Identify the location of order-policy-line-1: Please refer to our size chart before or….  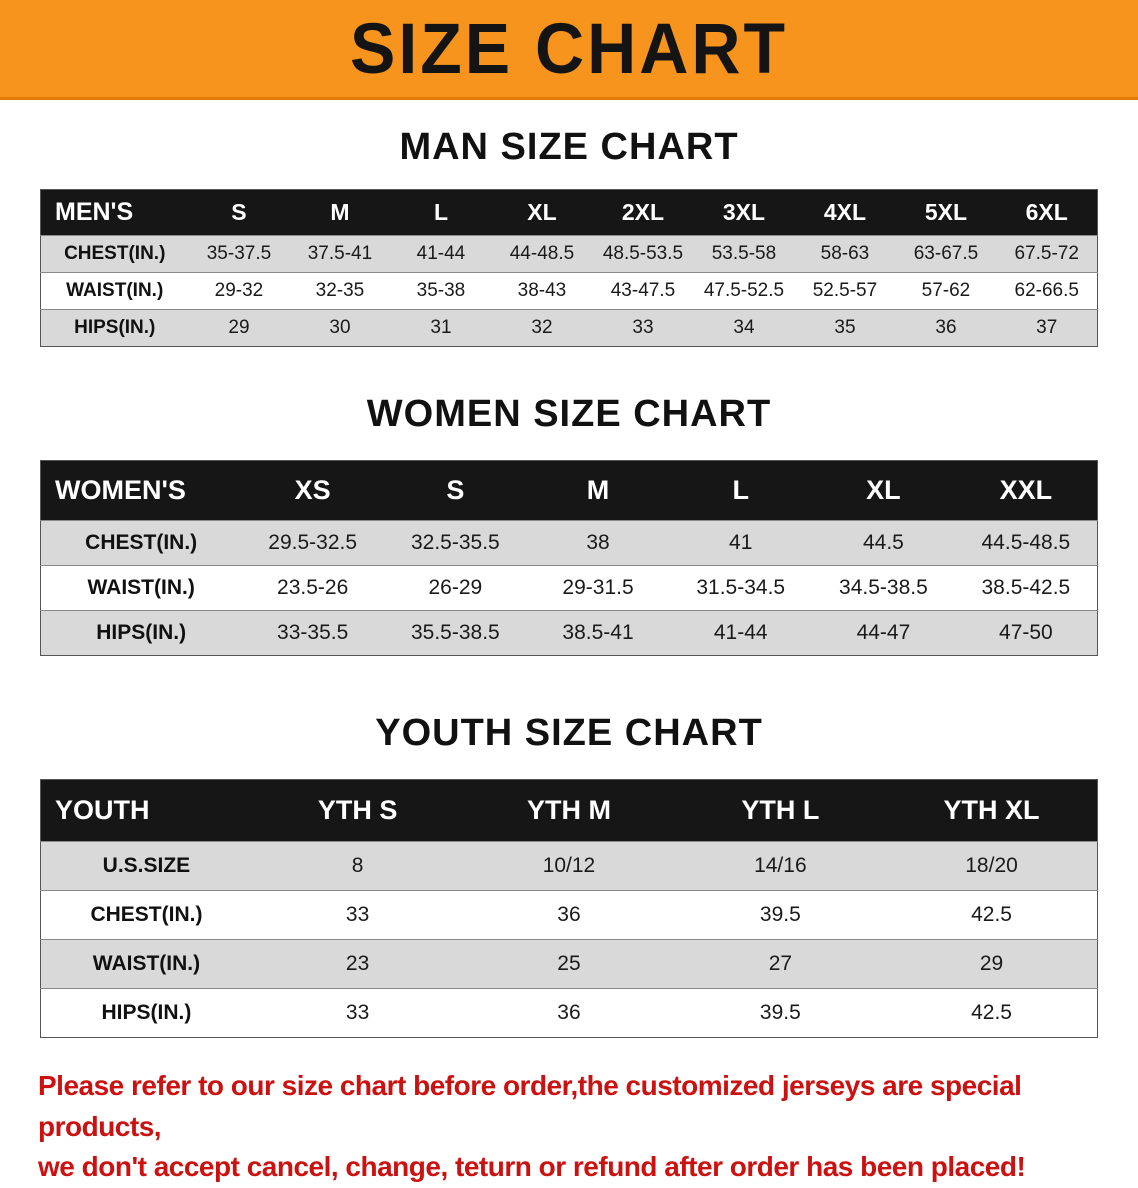
(530, 1106).